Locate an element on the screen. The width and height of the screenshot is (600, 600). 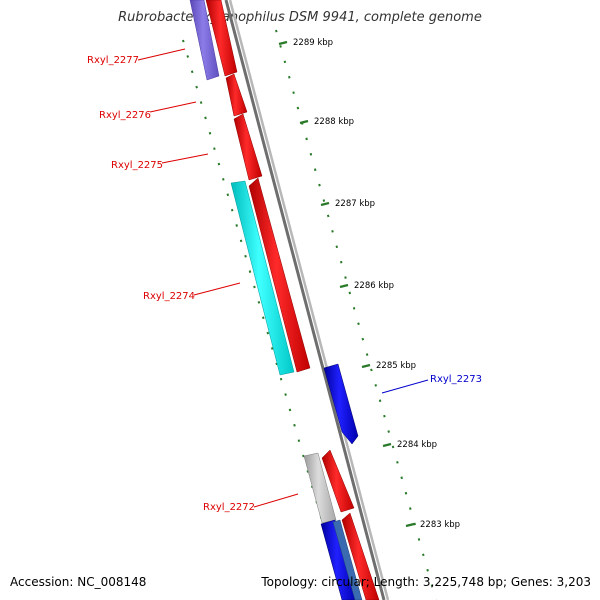
gene-red-top is located at coordinates (221, 38).